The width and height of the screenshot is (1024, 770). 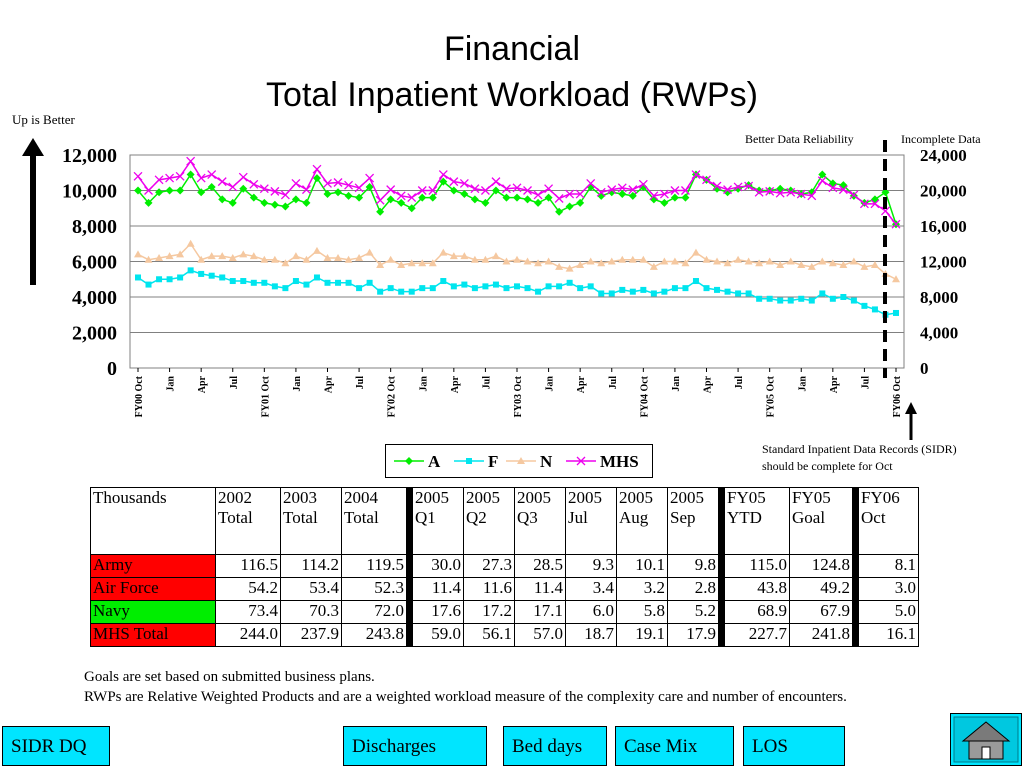 I want to click on table-cell: 3.2, so click(x=642, y=589).